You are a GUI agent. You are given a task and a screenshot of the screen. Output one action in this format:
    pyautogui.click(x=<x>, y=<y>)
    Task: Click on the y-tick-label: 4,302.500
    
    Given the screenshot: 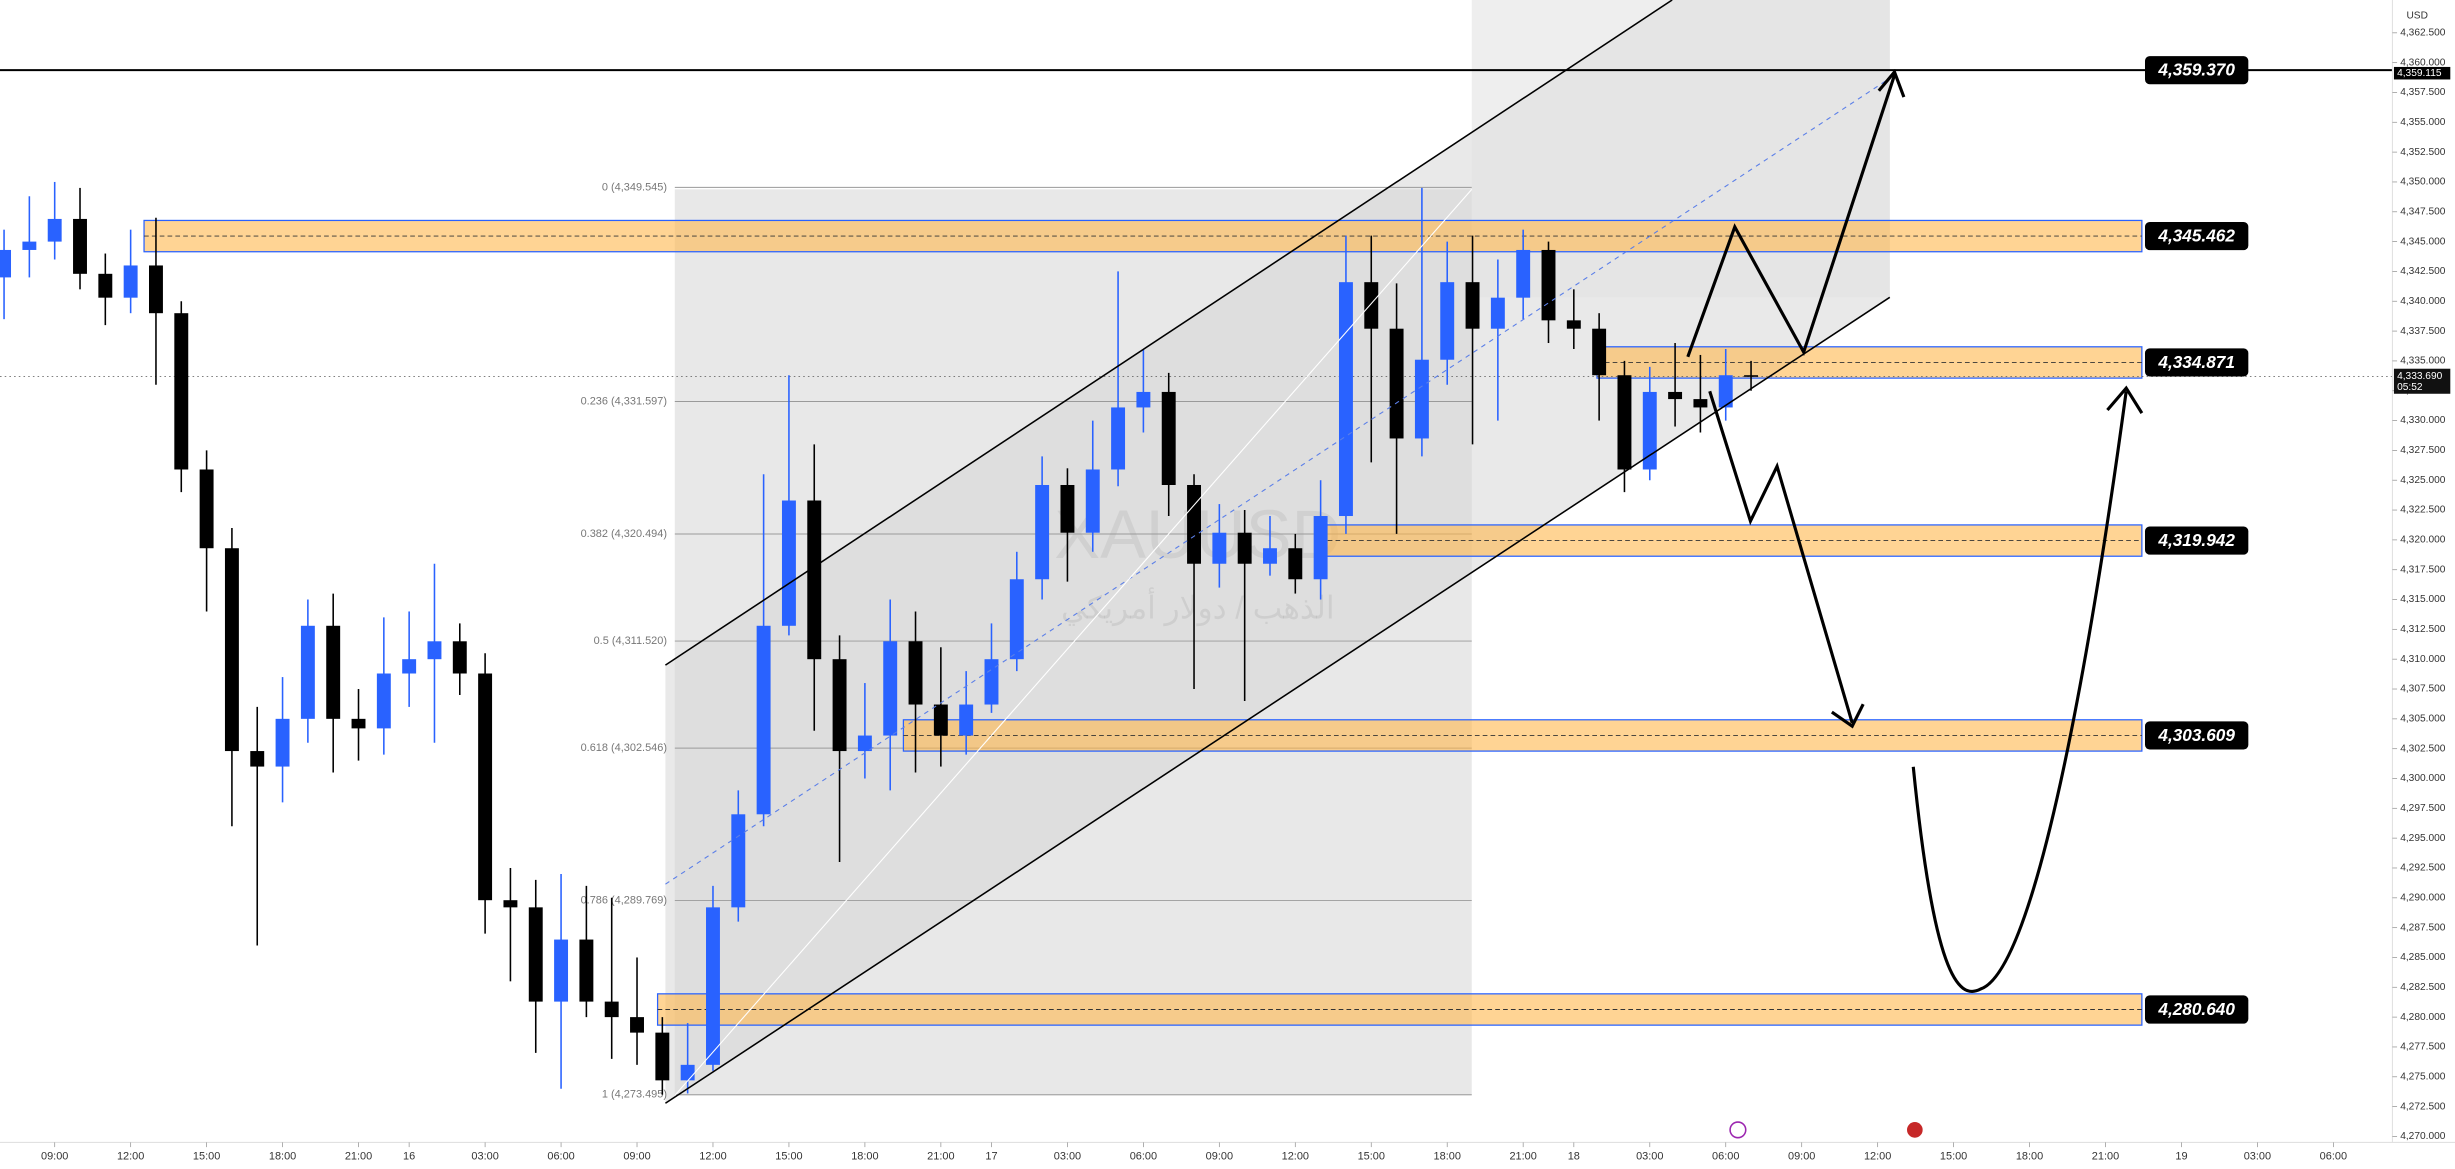 What is the action you would take?
    pyautogui.click(x=2423, y=748)
    